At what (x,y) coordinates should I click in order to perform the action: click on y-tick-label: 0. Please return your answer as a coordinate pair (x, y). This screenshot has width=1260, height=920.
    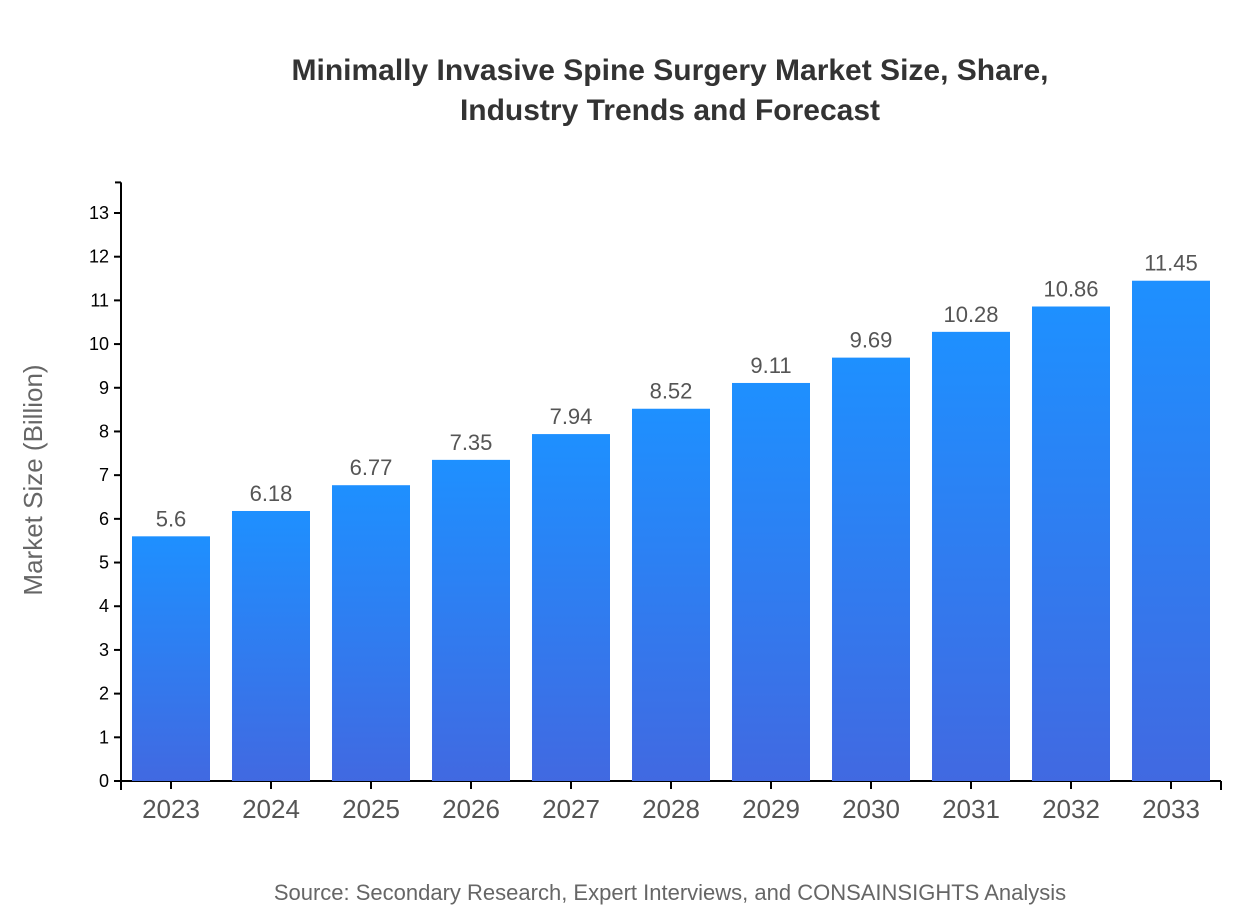
    Looking at the image, I should click on (104, 781).